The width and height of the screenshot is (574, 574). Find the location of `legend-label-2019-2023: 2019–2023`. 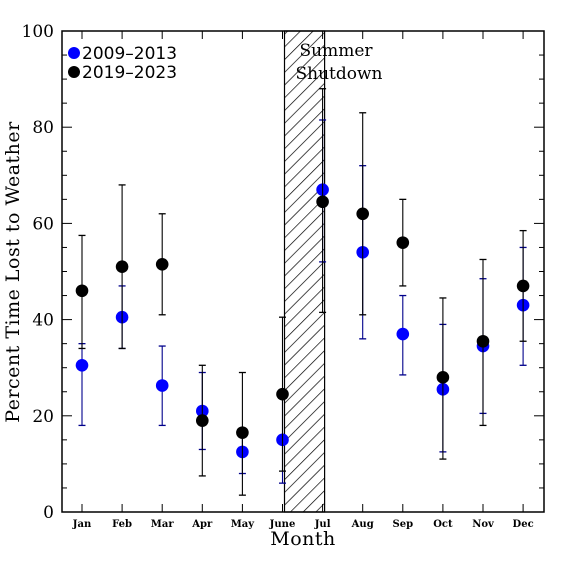

legend-label-2019-2023: 2019–2023 is located at coordinates (129, 73).